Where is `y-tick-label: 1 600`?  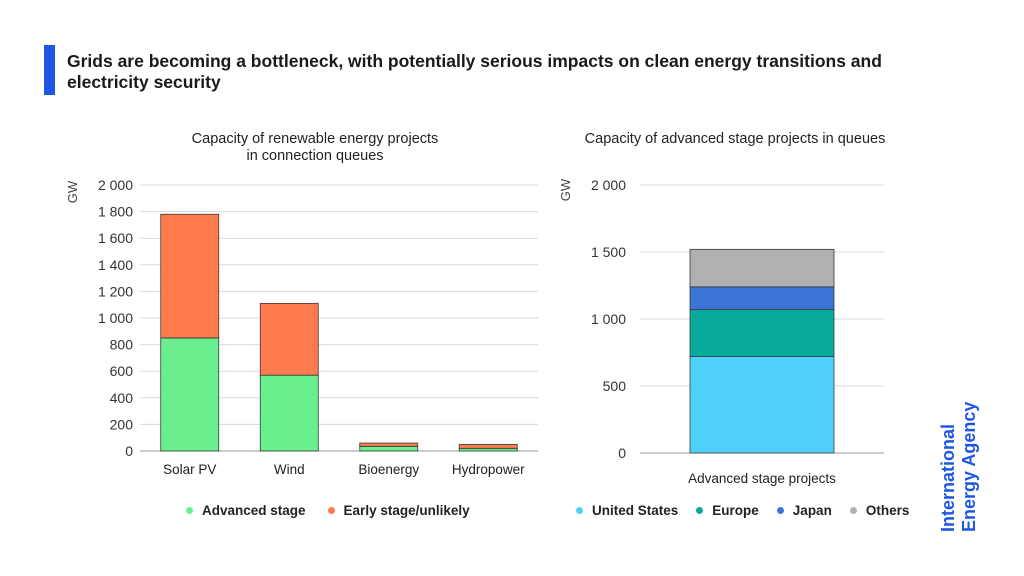 y-tick-label: 1 600 is located at coordinates (115, 238).